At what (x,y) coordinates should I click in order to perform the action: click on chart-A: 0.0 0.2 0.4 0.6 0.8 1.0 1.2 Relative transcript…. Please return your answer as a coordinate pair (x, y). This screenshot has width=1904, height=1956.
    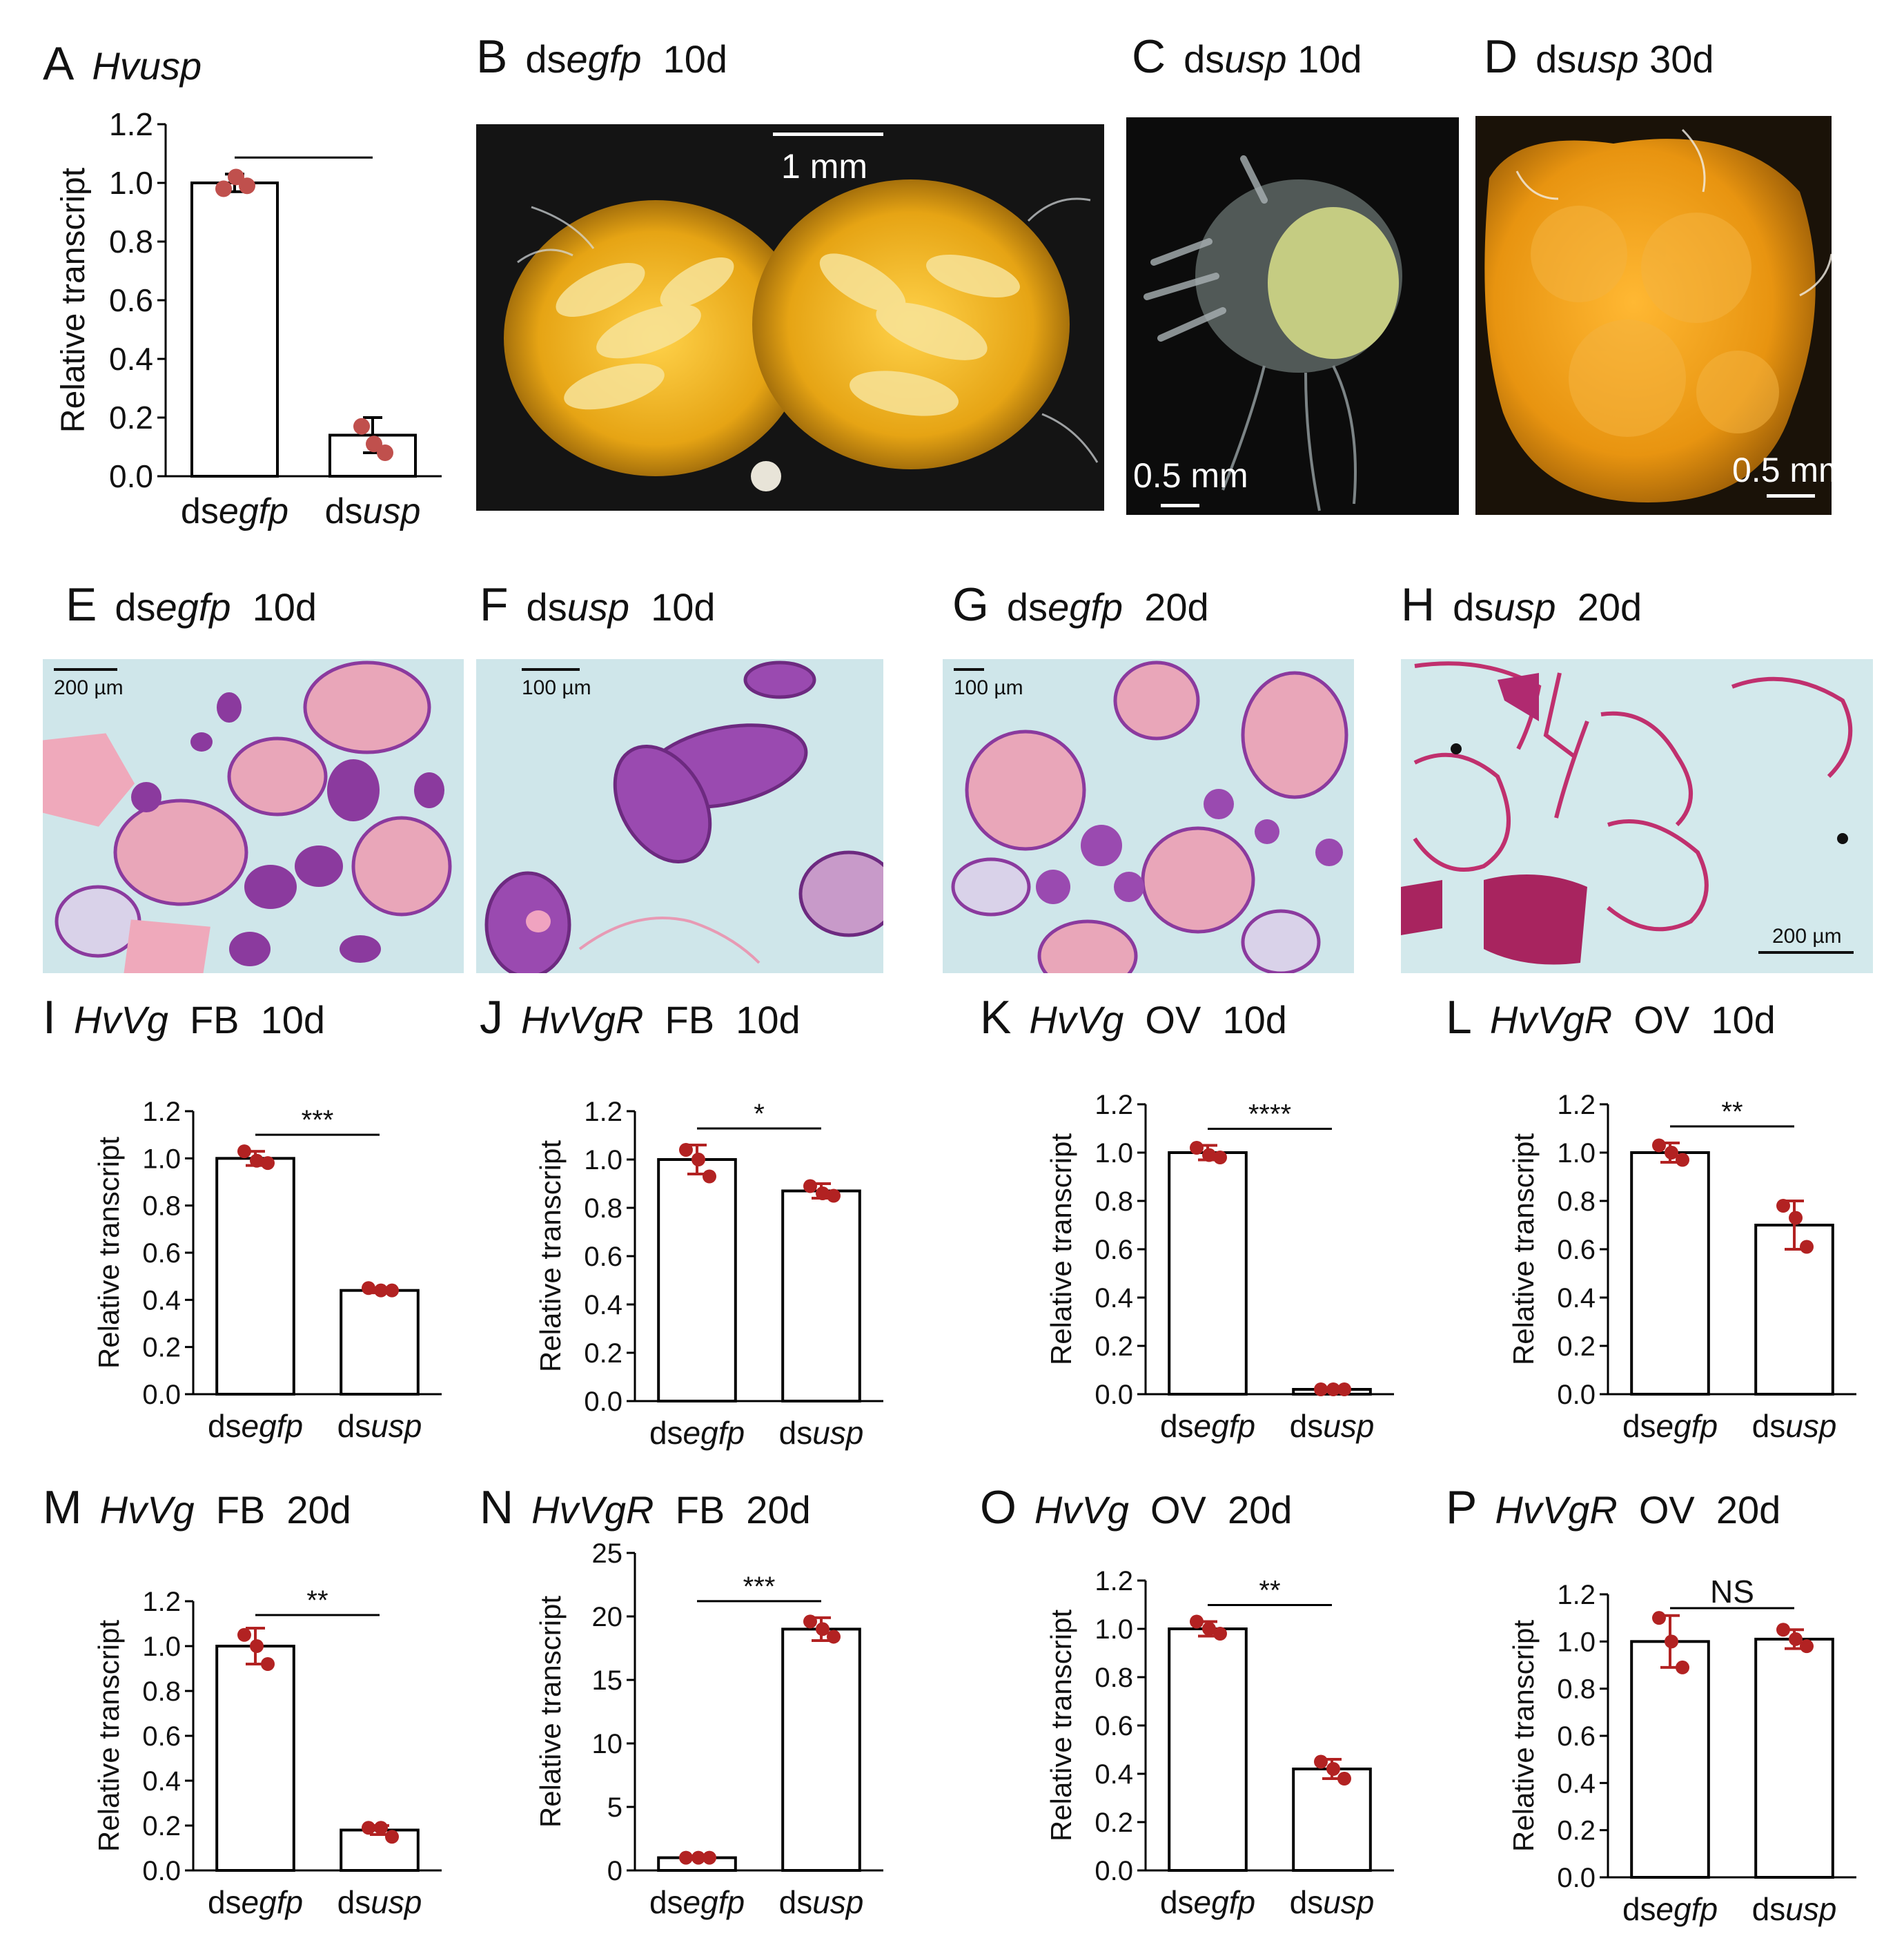
    Looking at the image, I should click on (248, 319).